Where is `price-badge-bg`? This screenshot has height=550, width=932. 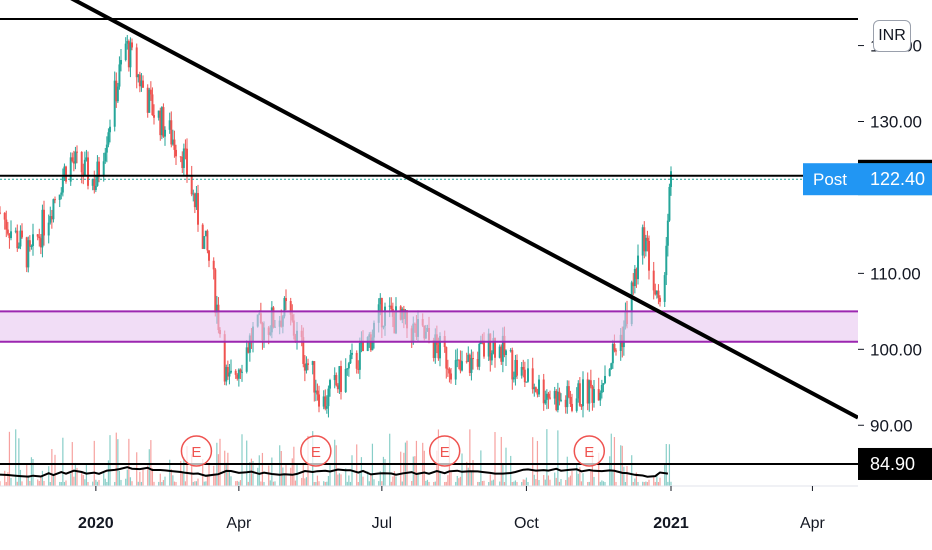
price-badge-bg is located at coordinates (895, 463).